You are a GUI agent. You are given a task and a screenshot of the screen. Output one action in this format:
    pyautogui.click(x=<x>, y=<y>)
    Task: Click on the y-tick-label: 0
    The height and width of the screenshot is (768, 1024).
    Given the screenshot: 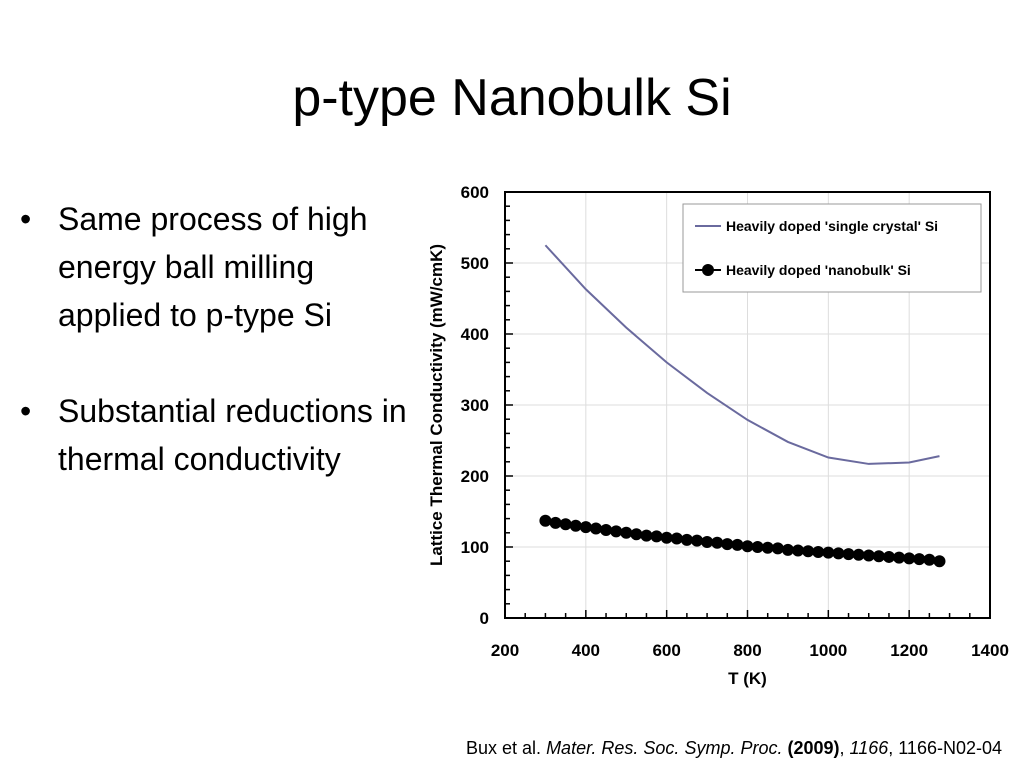 What is the action you would take?
    pyautogui.click(x=484, y=618)
    